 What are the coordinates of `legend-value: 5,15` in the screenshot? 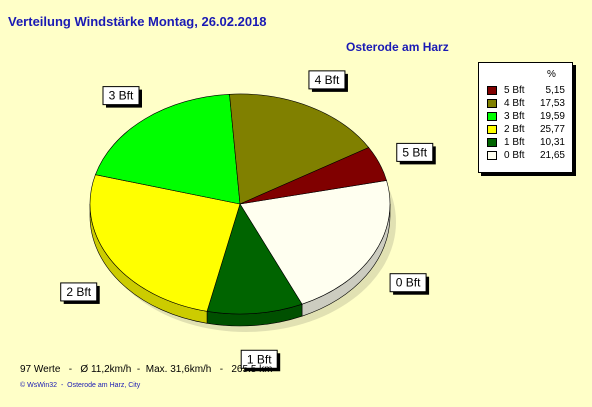 It's located at (555, 90).